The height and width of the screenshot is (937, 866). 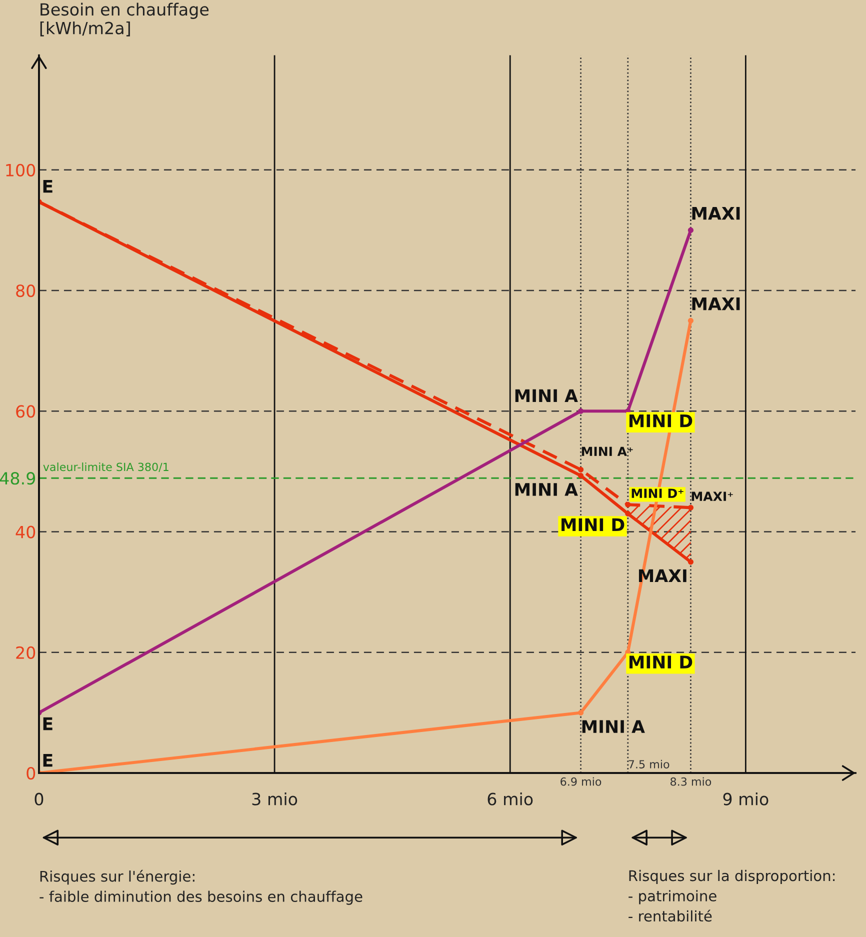 I want to click on text: Risques sur la disproportion: - patrimoine - rentabilité, so click(x=731, y=896).